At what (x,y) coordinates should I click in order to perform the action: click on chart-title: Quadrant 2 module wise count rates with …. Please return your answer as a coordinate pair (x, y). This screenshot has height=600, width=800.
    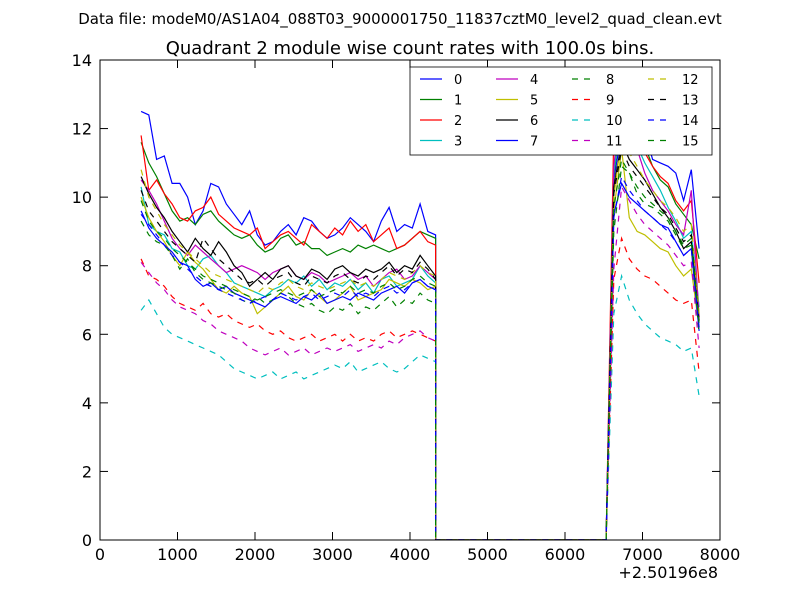
    Looking at the image, I should click on (410, 48).